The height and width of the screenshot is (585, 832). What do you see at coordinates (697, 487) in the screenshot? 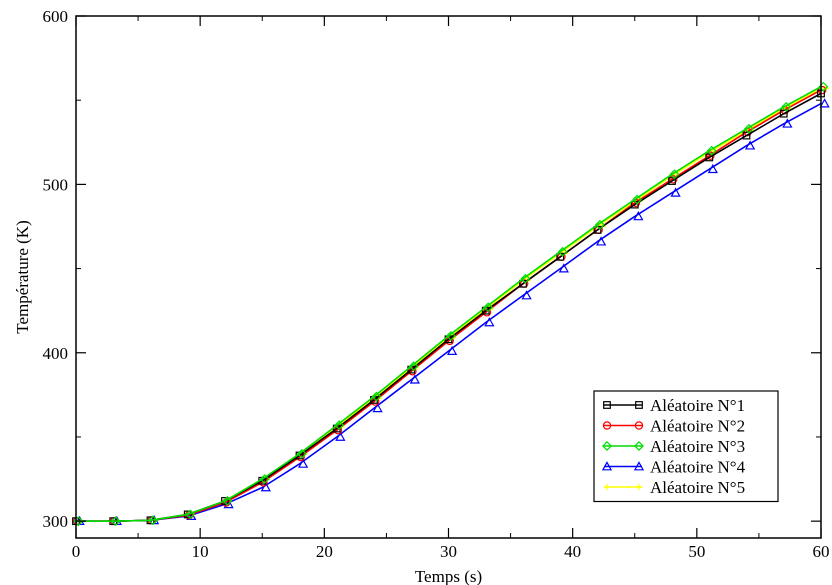
I see `legend-label: Aléatoire N°5` at bounding box center [697, 487].